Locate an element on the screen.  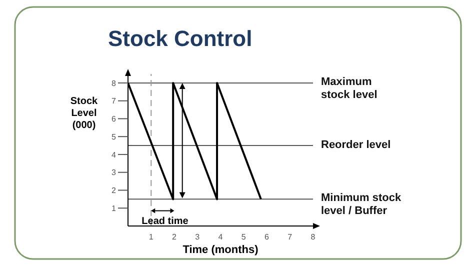
y-axis-title: Stock Level (000) is located at coordinates (84, 114).